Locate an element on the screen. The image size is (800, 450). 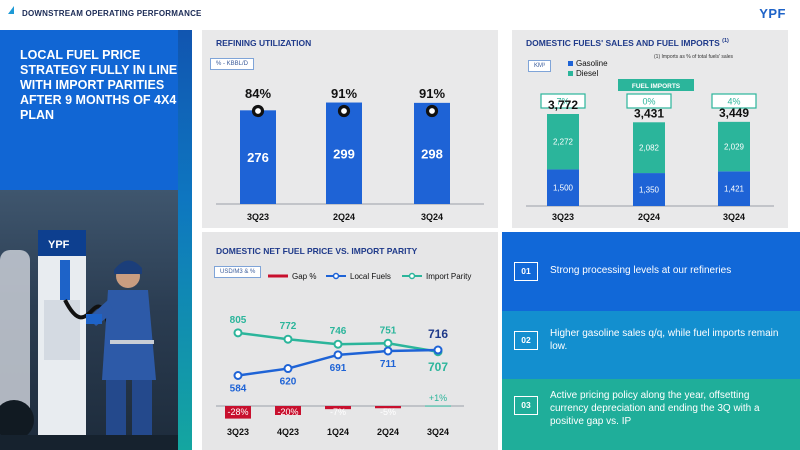
gap-label: -5% is located at coordinates (388, 412).